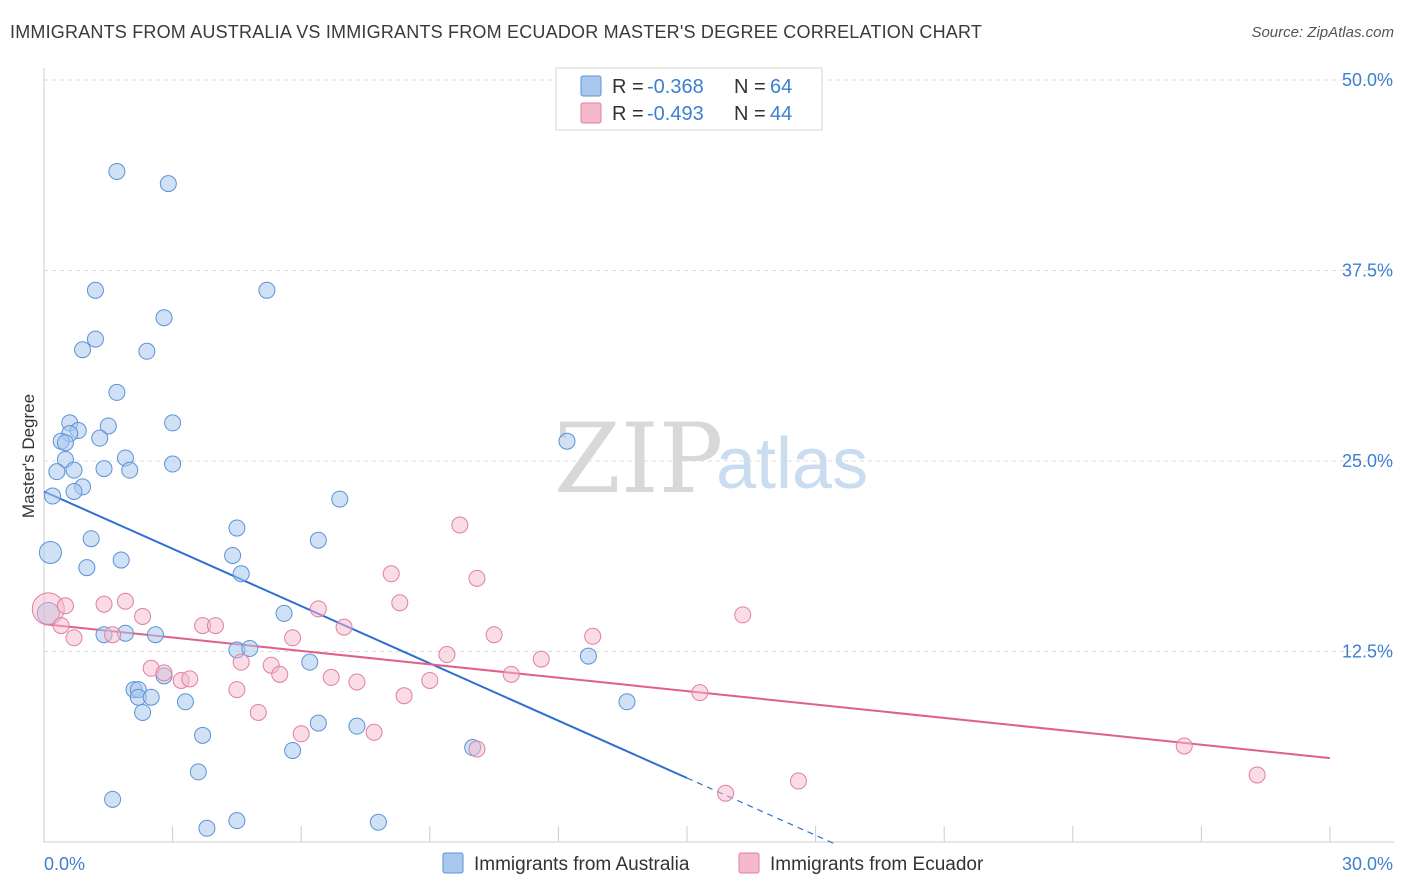 The height and width of the screenshot is (892, 1406). I want to click on legend-r-label-ecuador: R =, so click(628, 114).